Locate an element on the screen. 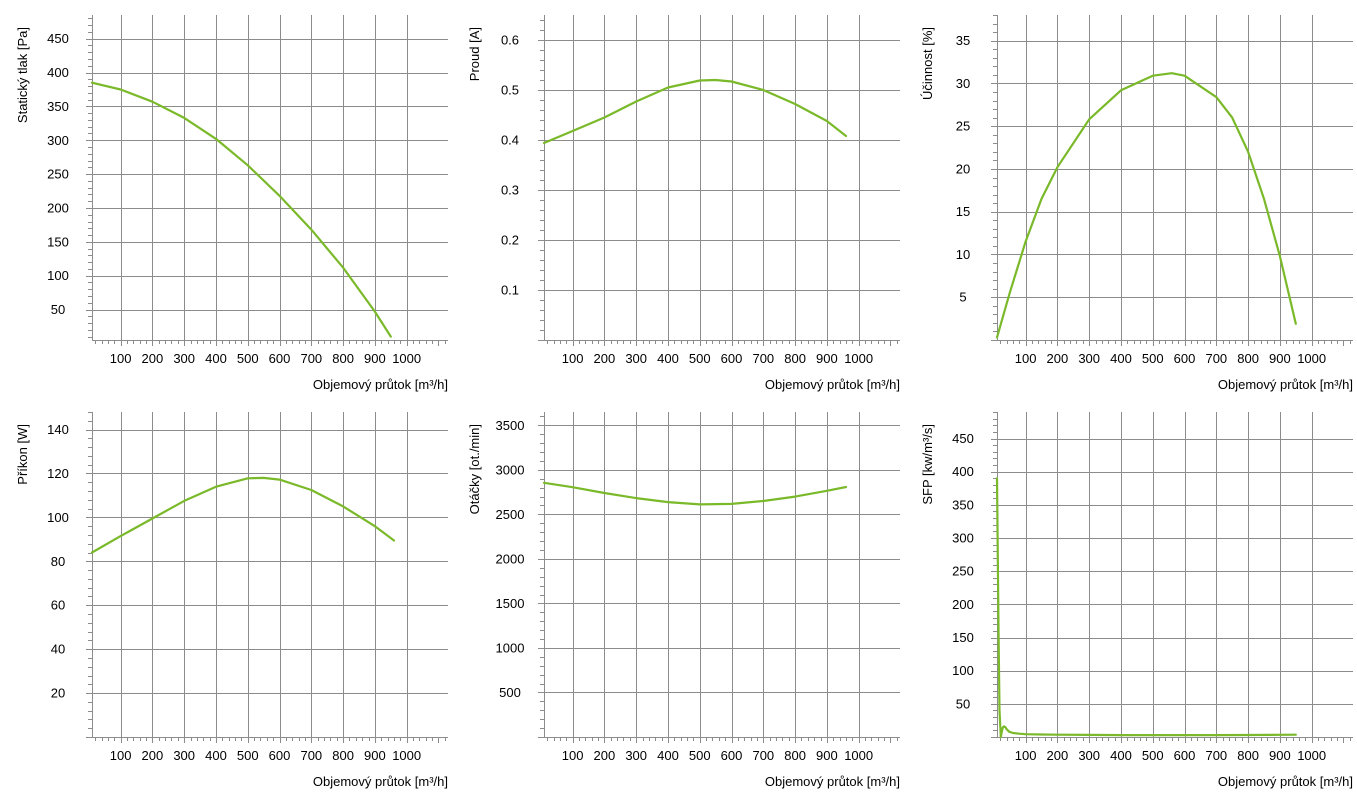 The height and width of the screenshot is (794, 1357). y-tick-label: 80 is located at coordinates (58, 561).